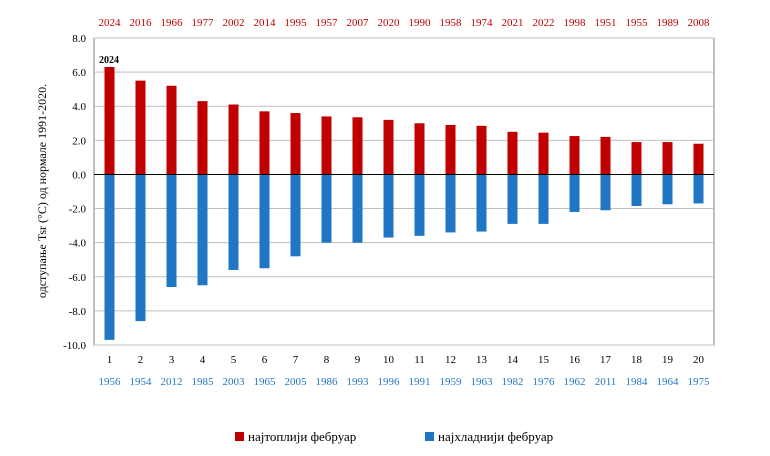  I want to click on cold-year-label: 1984, so click(637, 382).